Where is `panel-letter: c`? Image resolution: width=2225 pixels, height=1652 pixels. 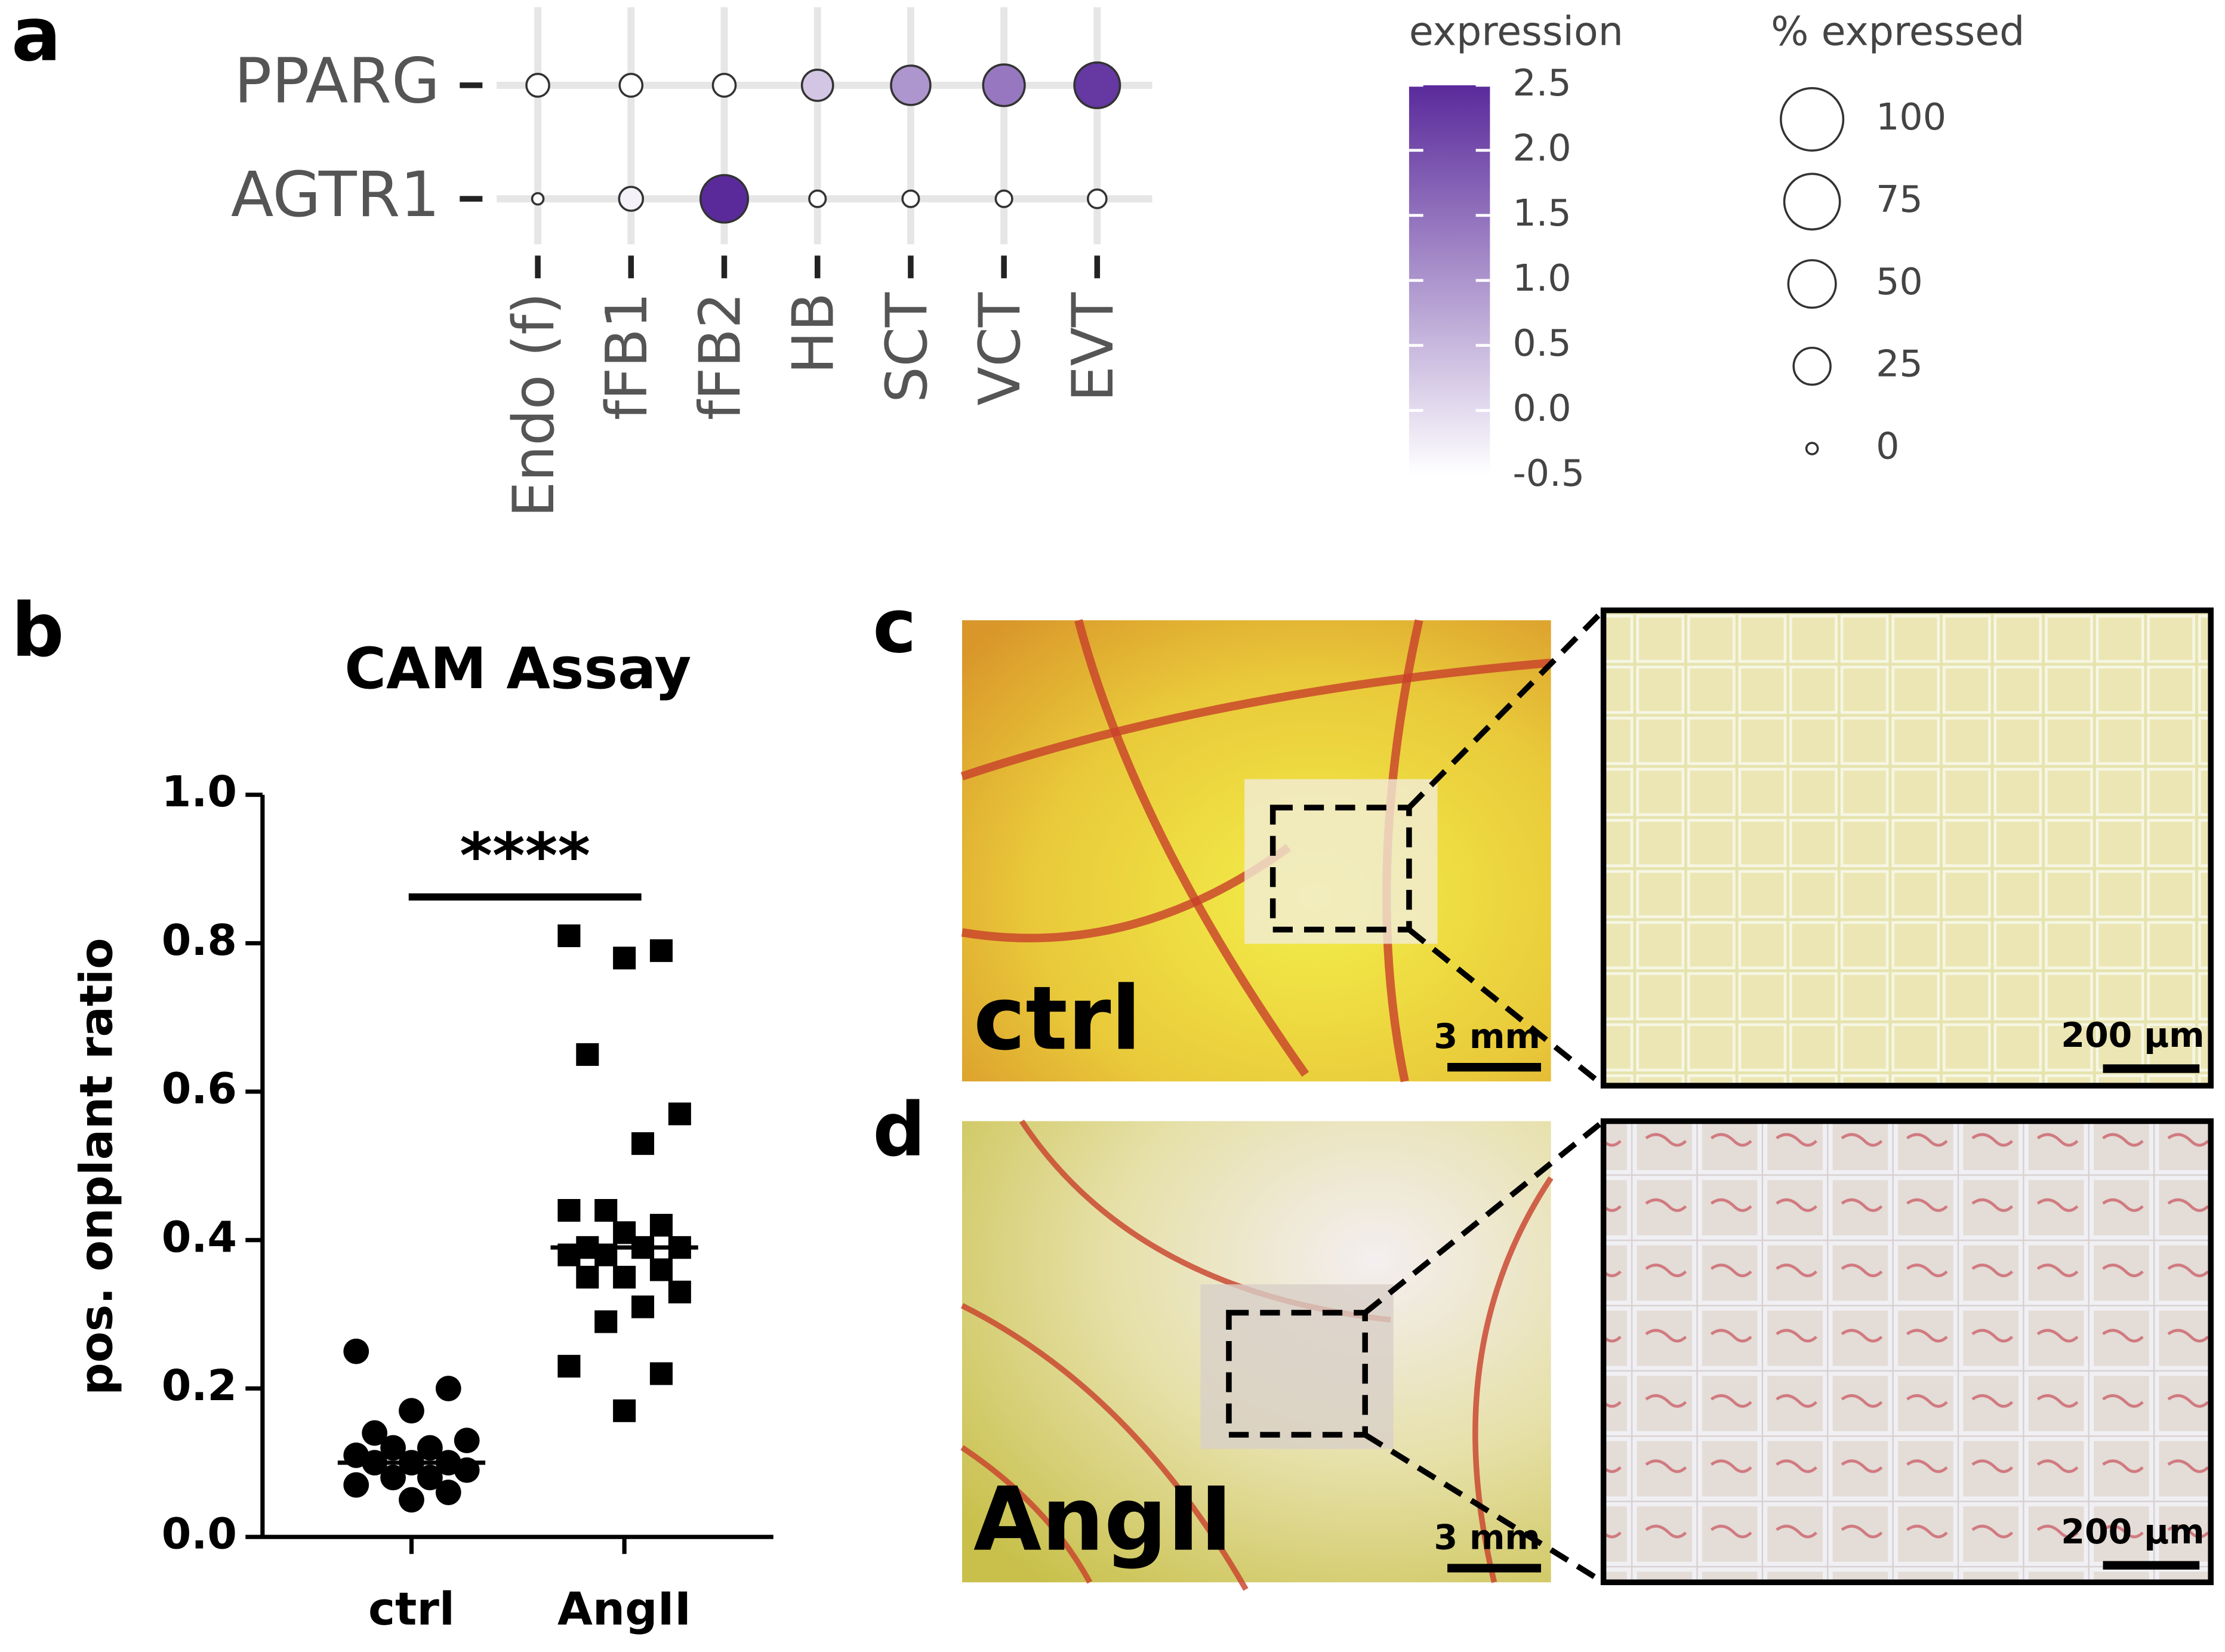
panel-letter: c is located at coordinates (894, 627).